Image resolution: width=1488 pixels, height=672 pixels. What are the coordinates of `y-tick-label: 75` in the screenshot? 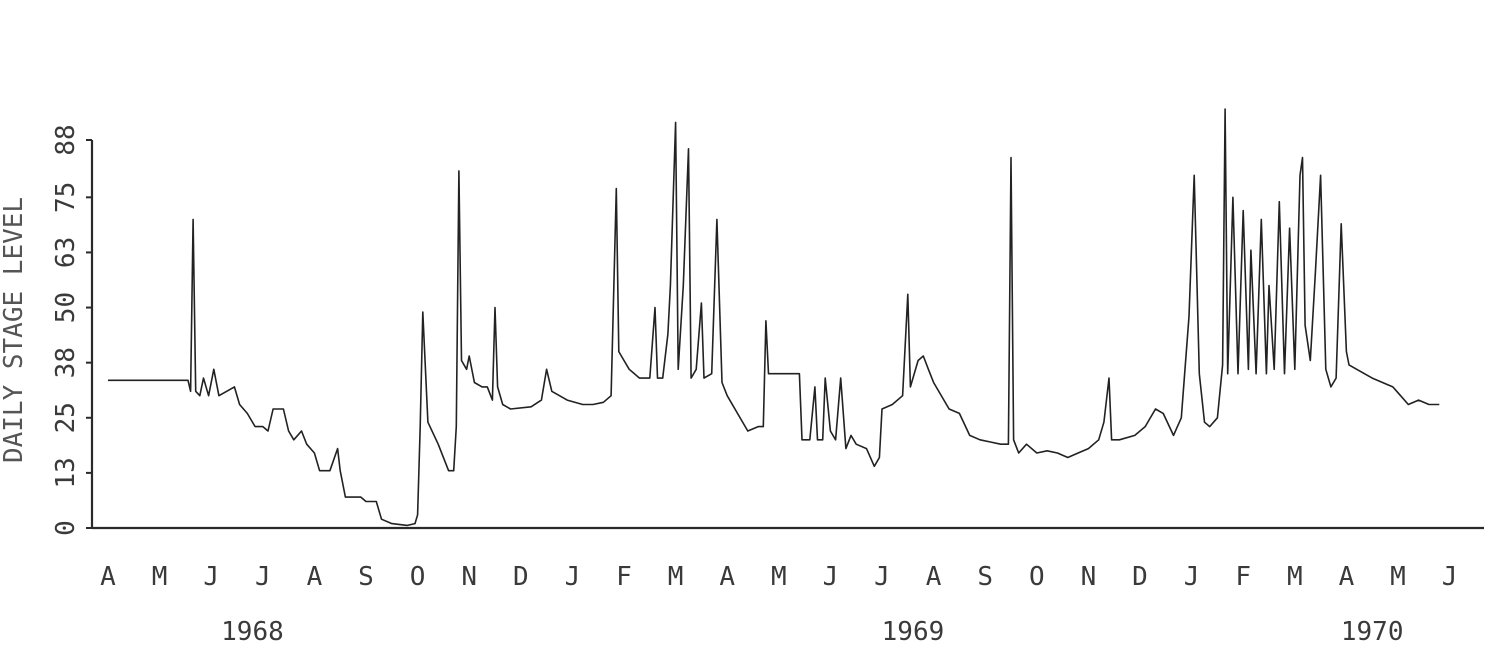 It's located at (66, 197).